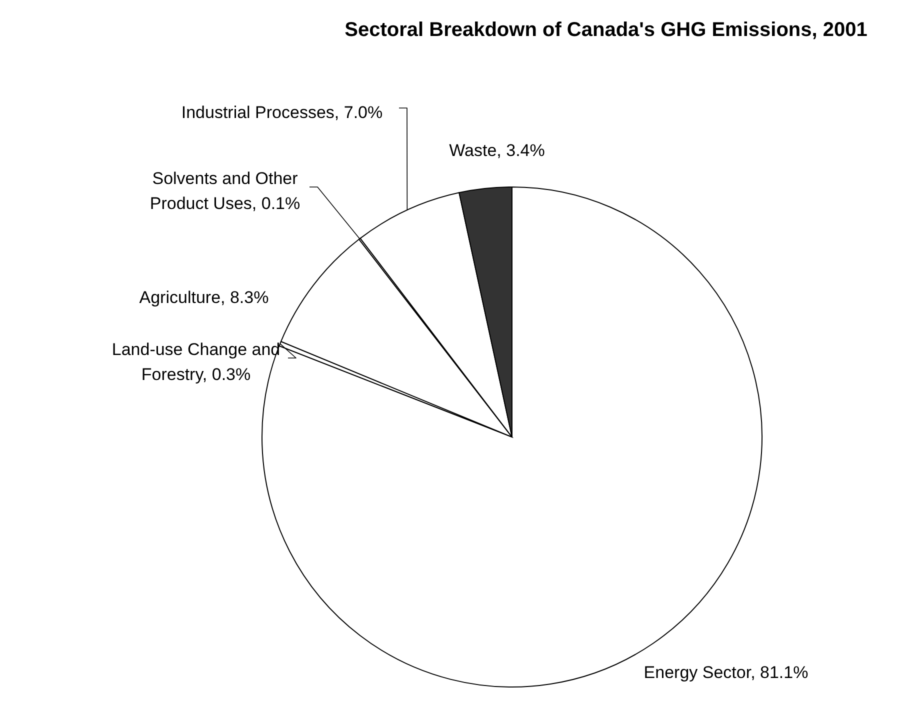  Describe the element at coordinates (497, 151) in the screenshot. I see `slice-label: Waste, 3.4%` at that location.